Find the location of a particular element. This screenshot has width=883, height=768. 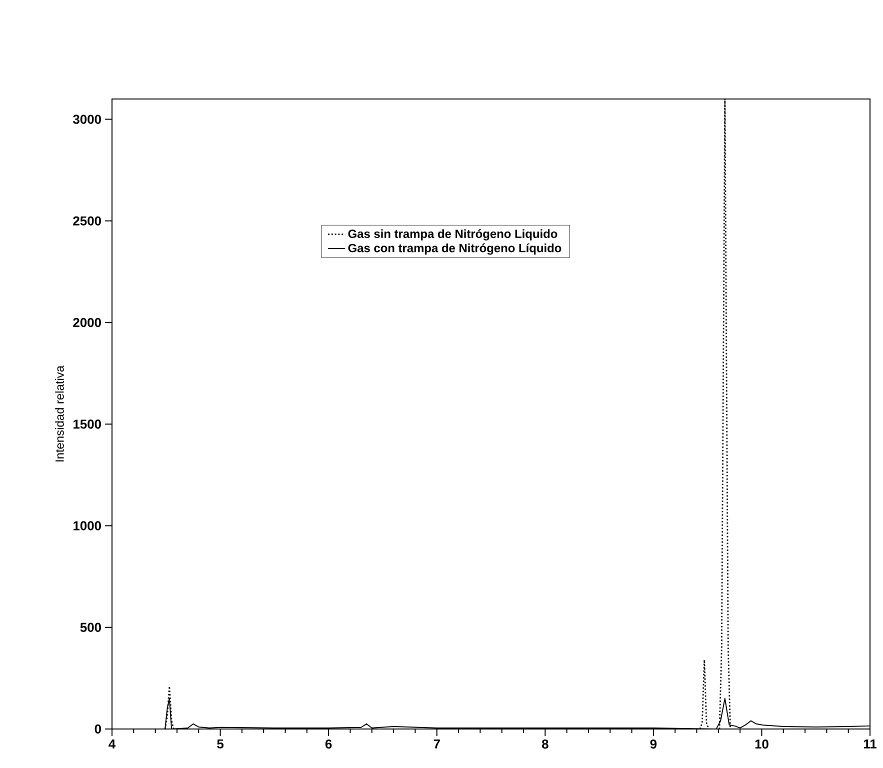

y-tick-label: 3000 is located at coordinates (87, 119).